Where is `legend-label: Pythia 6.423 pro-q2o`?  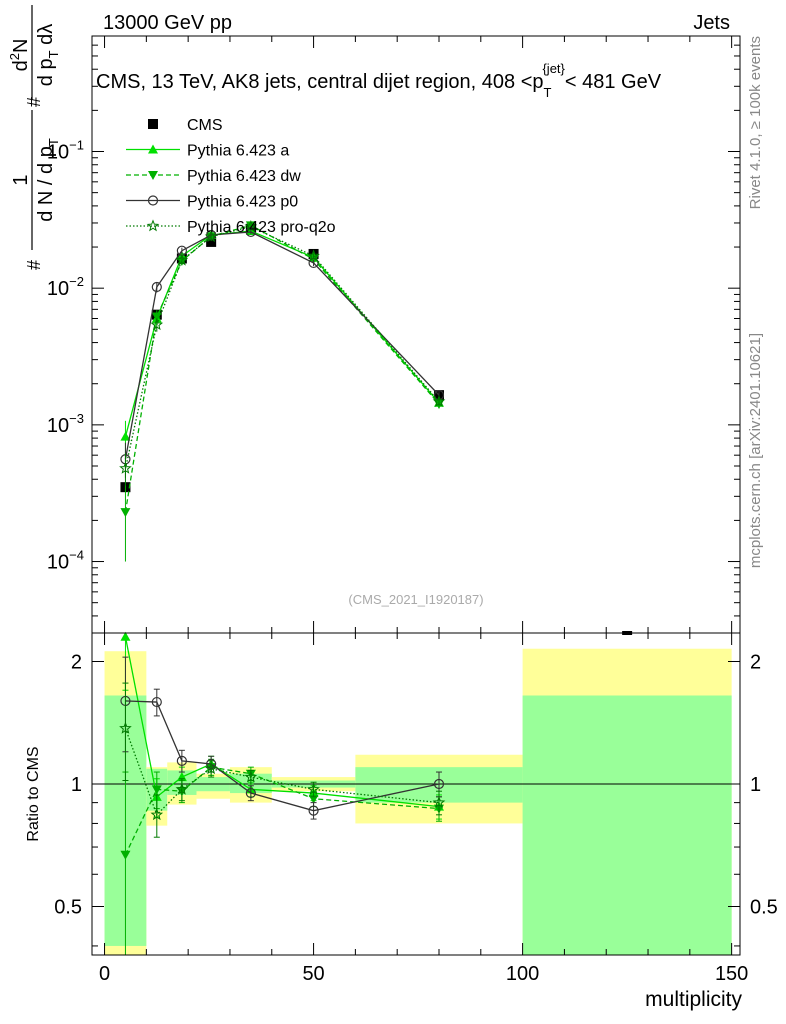 legend-label: Pythia 6.423 pro-q2o is located at coordinates (261, 227).